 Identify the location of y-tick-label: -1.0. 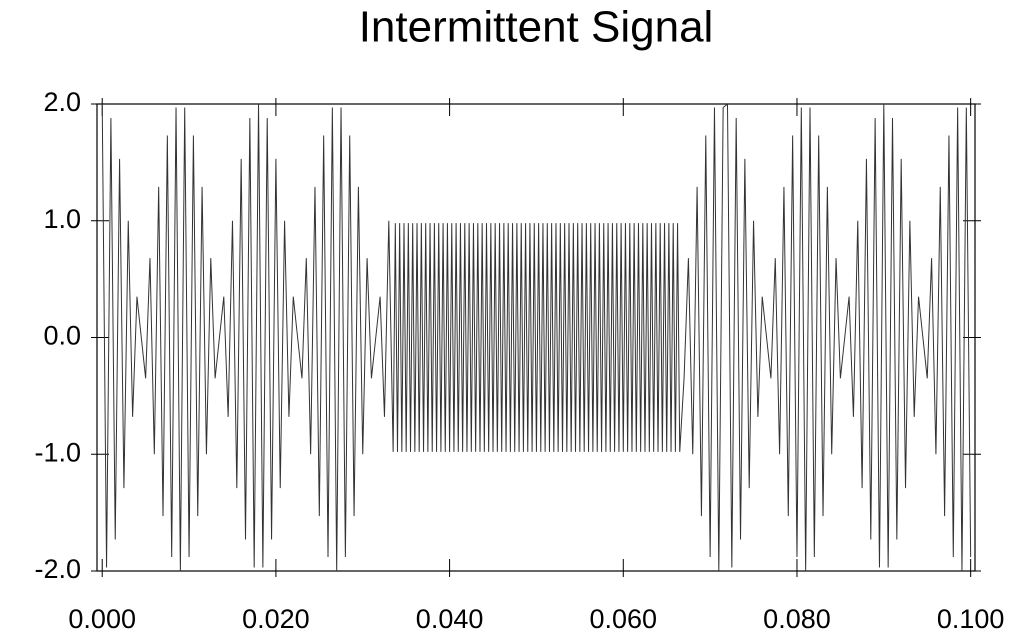
(57, 452).